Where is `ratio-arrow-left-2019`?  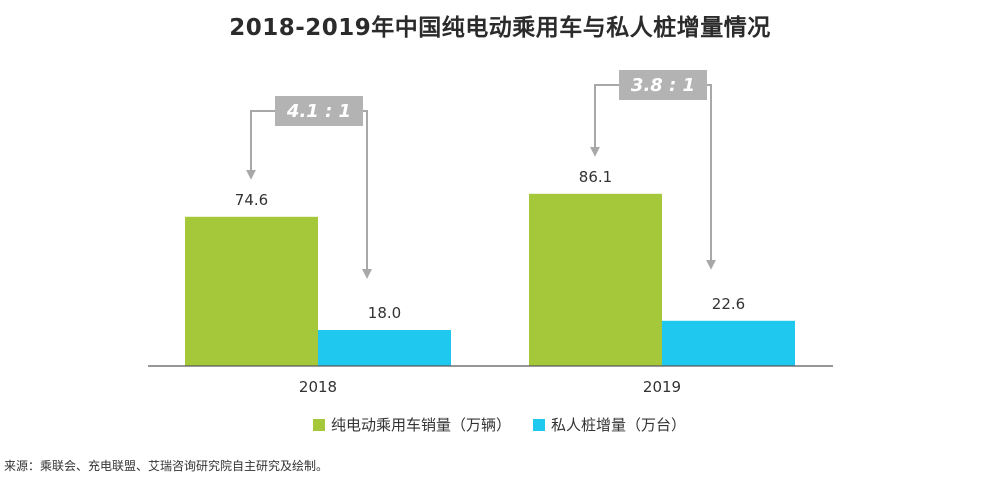
ratio-arrow-left-2019 is located at coordinates (604, 120).